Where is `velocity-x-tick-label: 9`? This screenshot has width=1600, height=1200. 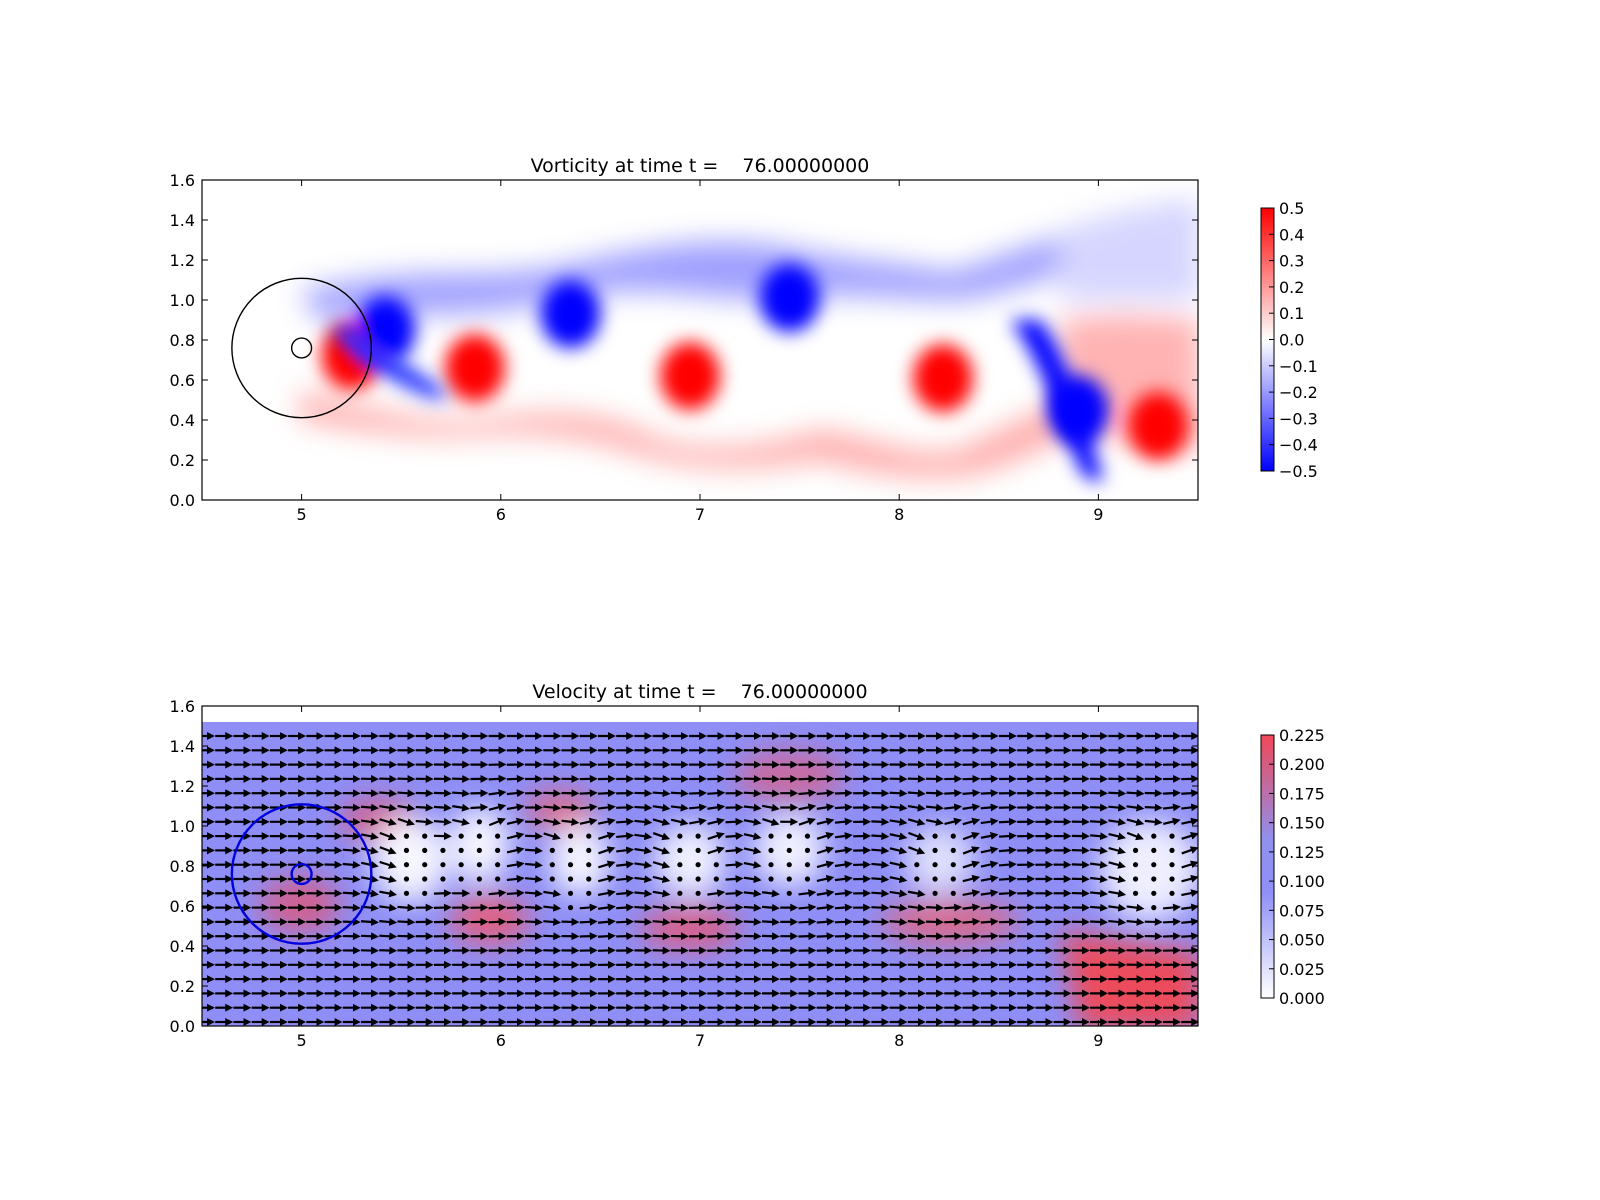 velocity-x-tick-label: 9 is located at coordinates (1098, 1040).